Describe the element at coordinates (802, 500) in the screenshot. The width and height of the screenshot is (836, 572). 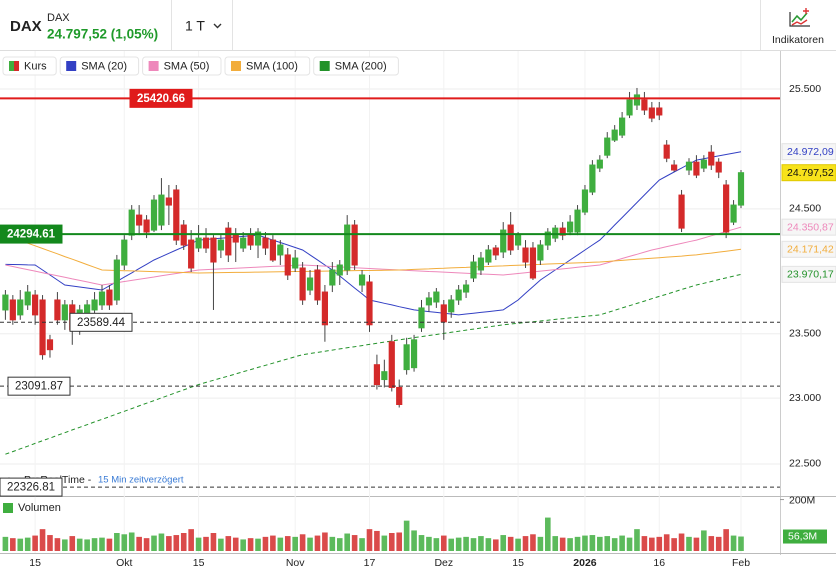
I see `y-tick-label: 200M` at that location.